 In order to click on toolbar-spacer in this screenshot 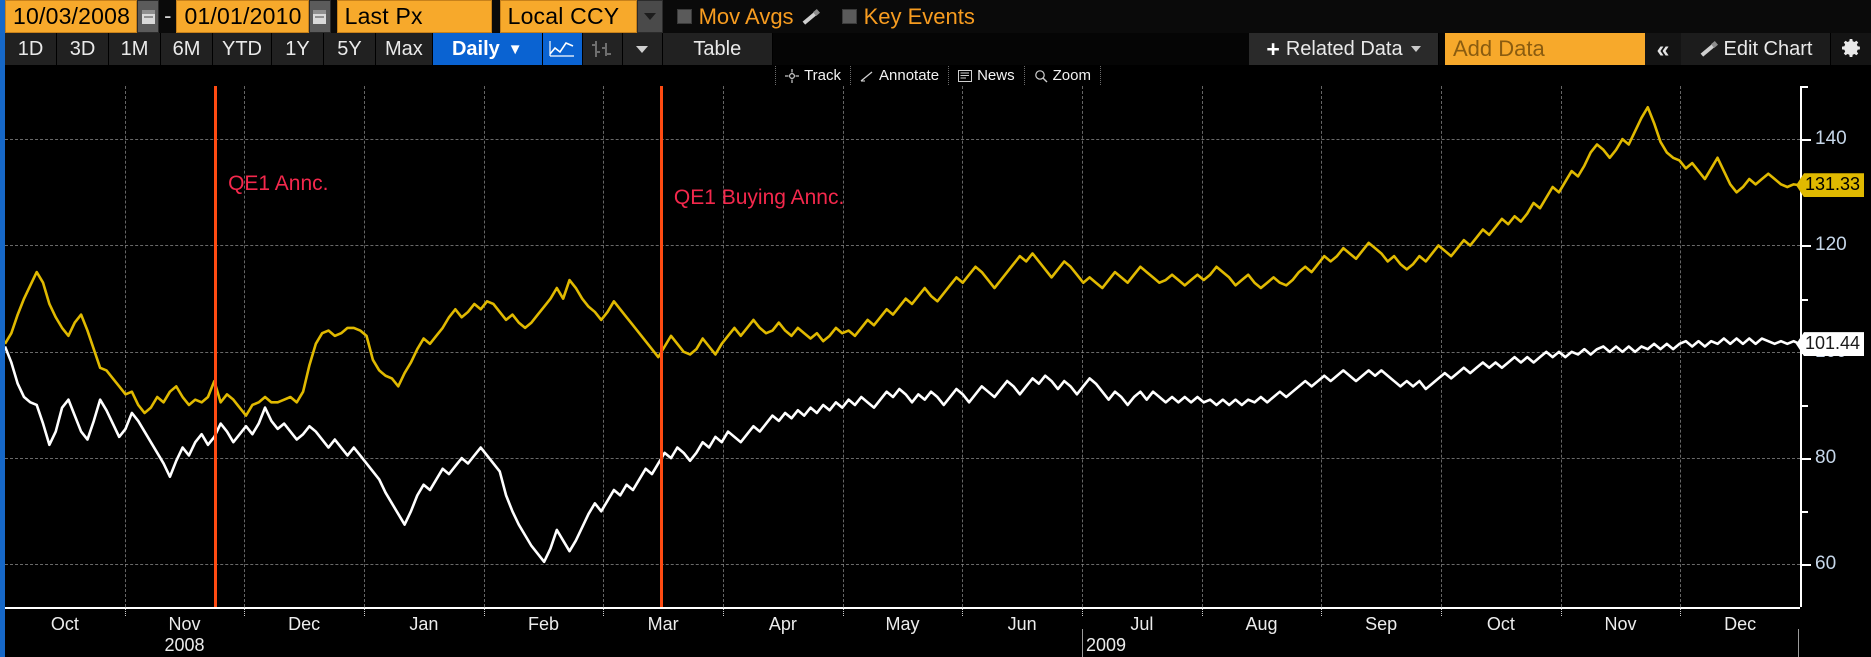, I will do `click(1010, 49)`.